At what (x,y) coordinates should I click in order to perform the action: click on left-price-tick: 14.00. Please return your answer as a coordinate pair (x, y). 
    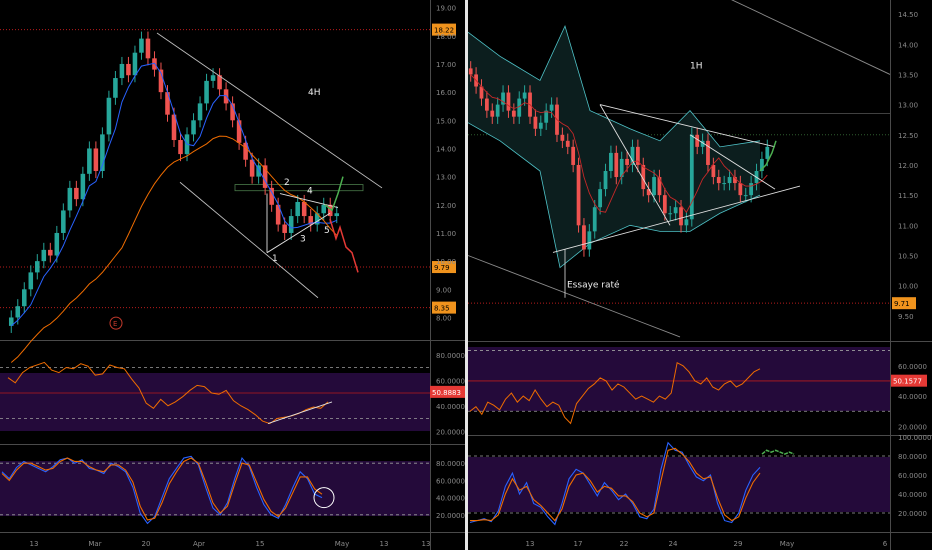
    Looking at the image, I should click on (446, 149).